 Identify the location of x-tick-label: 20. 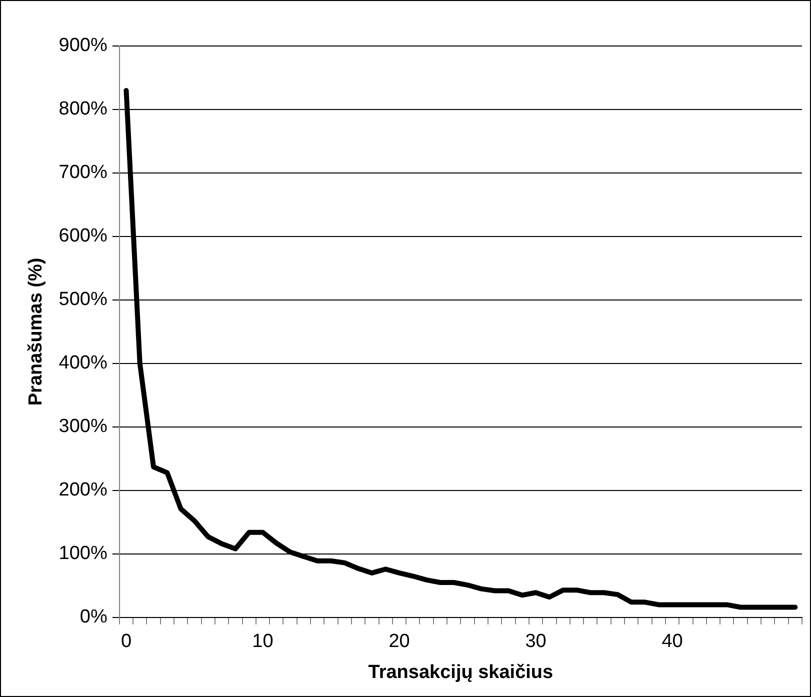
(399, 641).